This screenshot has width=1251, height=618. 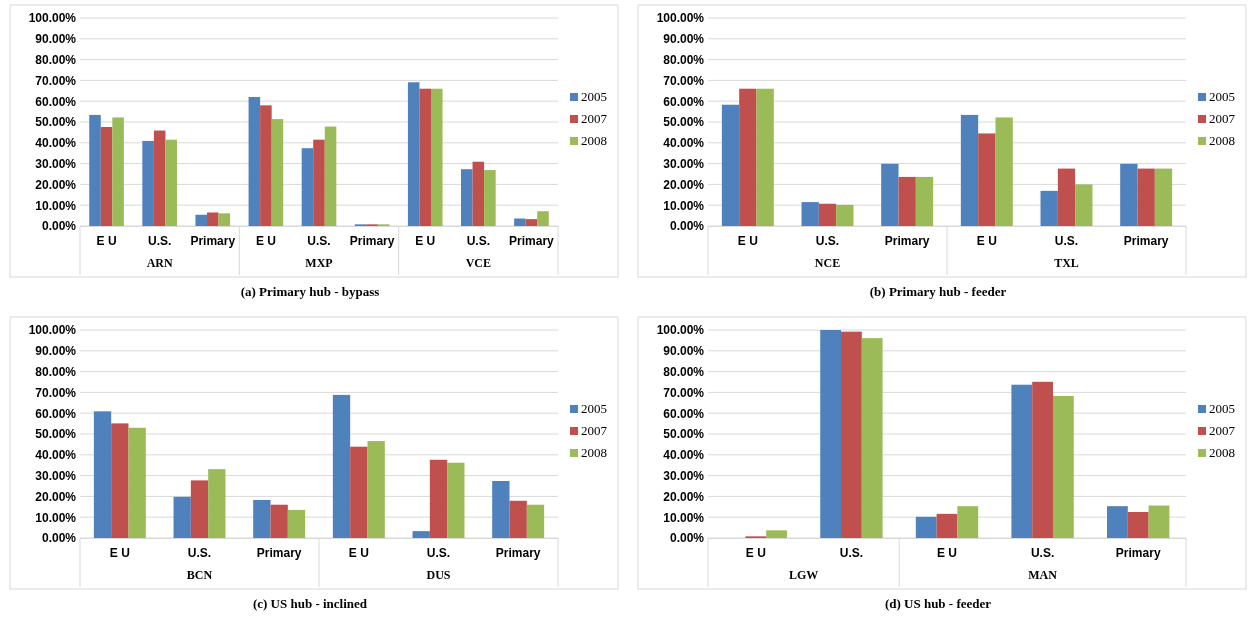 What do you see at coordinates (684, 475) in the screenshot?
I see `y-tick-label: 30.00%` at bounding box center [684, 475].